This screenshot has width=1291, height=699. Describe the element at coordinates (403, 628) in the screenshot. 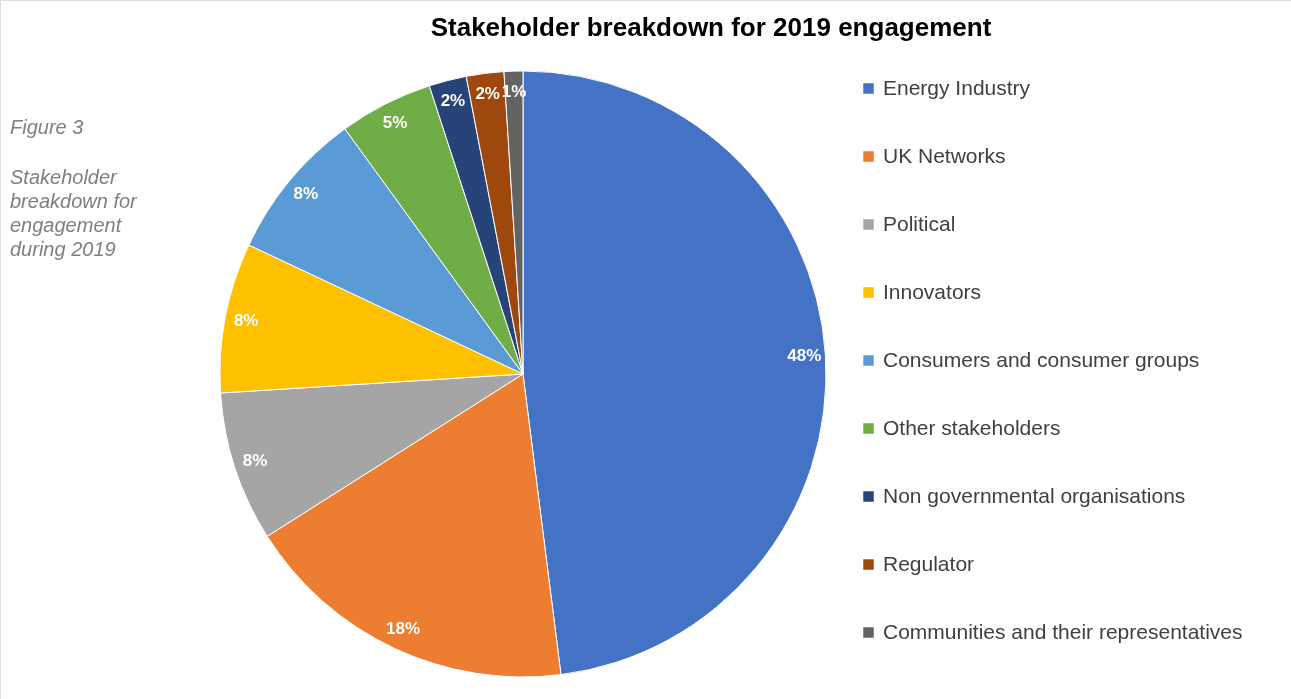

I see `data-label: 18%` at that location.